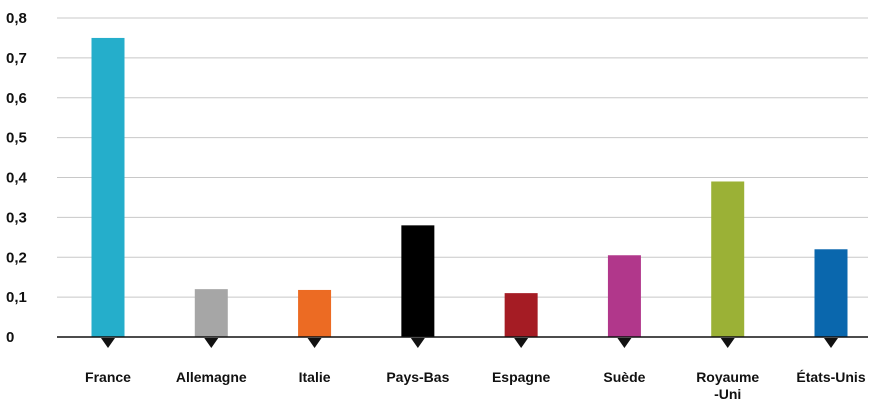  What do you see at coordinates (10, 337) in the screenshot?
I see `y-tick-label: 0` at bounding box center [10, 337].